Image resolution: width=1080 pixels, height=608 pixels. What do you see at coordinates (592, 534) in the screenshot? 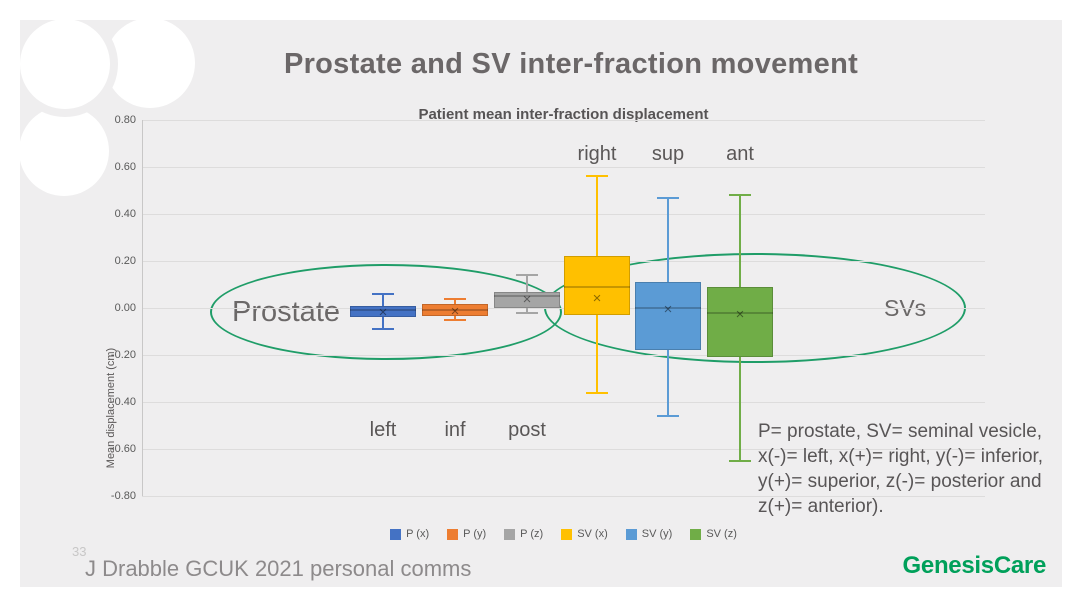
I see `legend-label: SV (x)` at bounding box center [592, 534].